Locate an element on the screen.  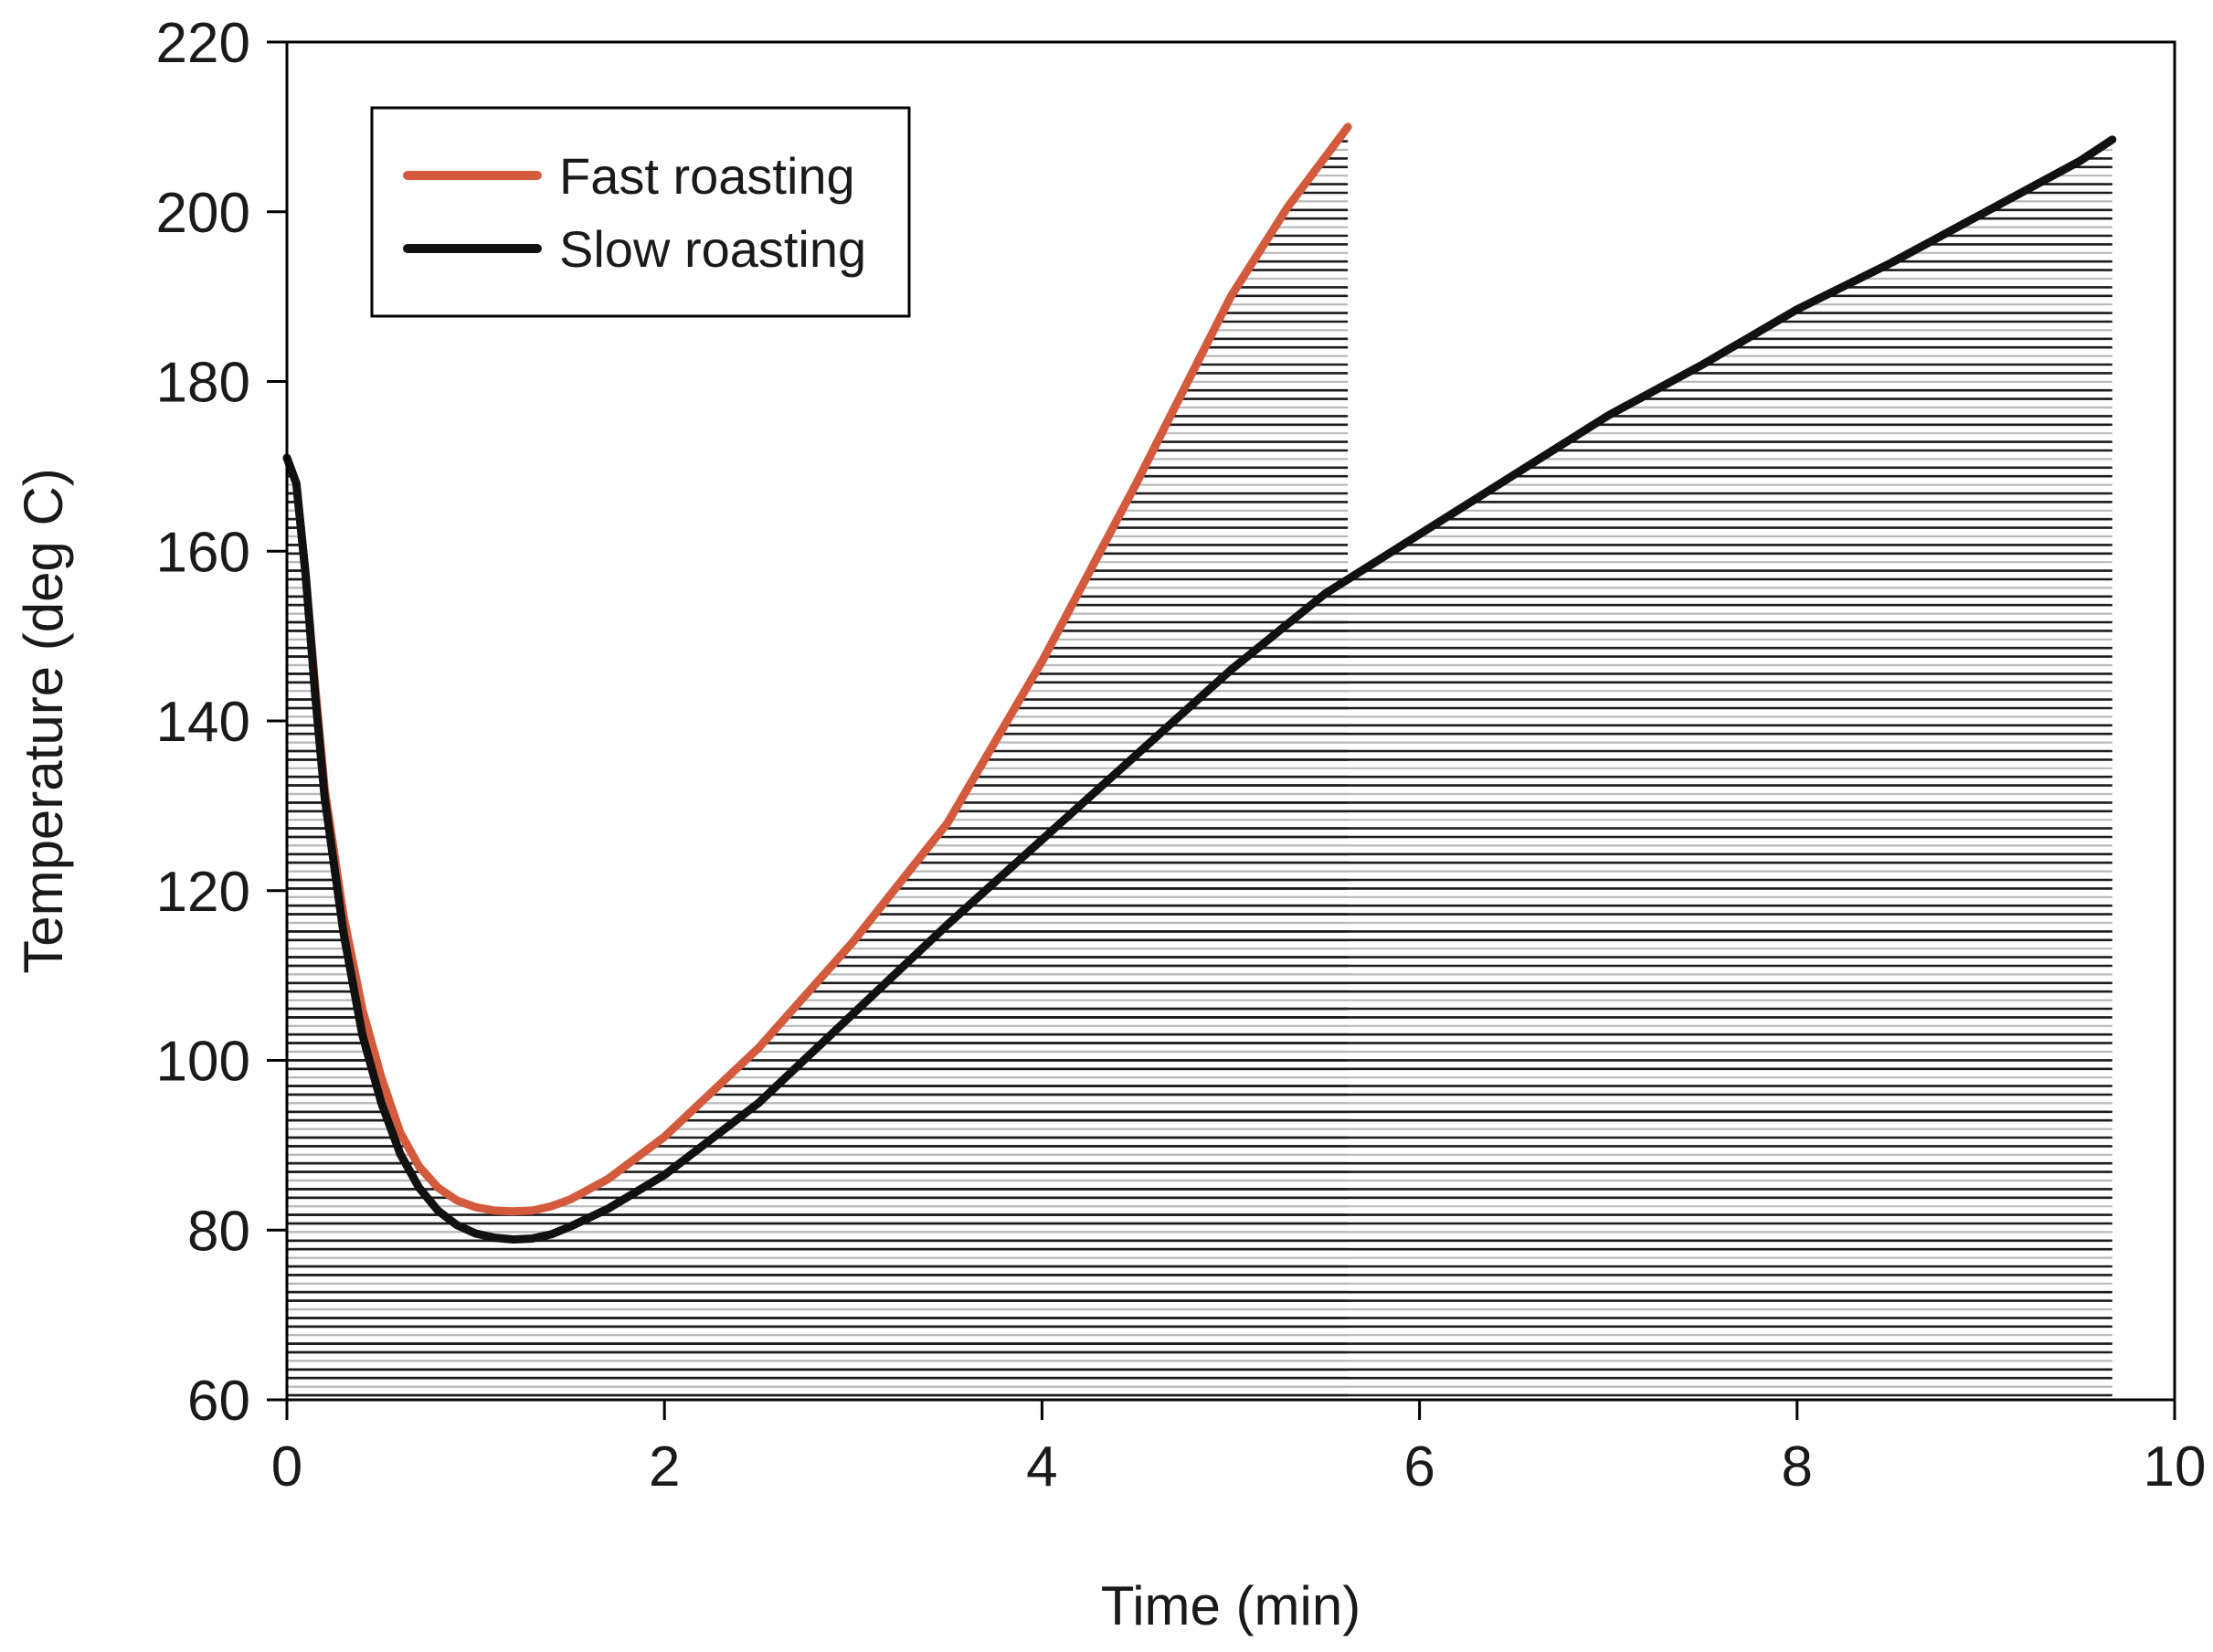
legend-box is located at coordinates (641, 212).